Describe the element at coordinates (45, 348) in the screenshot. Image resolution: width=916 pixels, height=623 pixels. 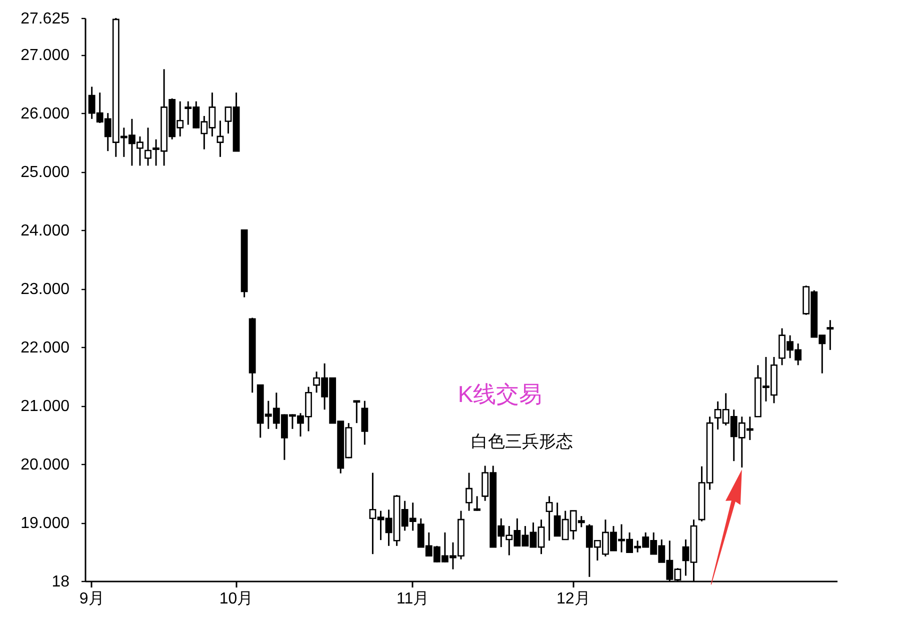
I see `y-tick-label: 22.000` at that location.